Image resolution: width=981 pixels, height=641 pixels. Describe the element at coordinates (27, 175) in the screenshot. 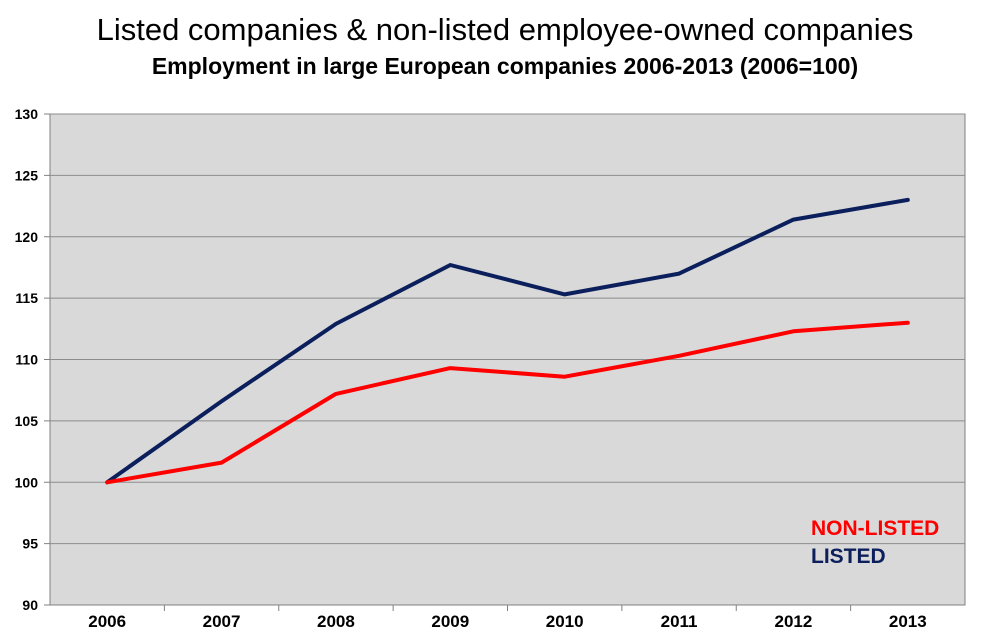

I see `y-tick-label: 125` at that location.